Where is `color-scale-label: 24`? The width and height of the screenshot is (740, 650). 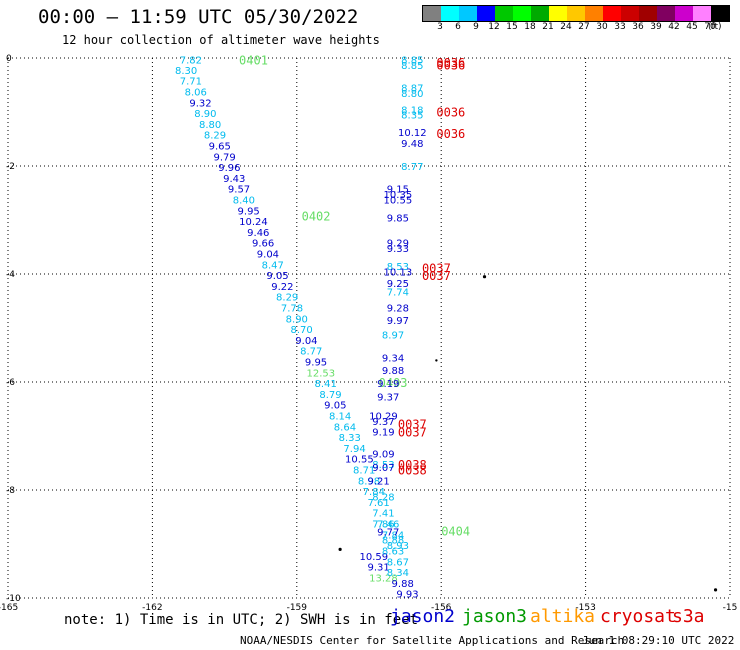 color-scale-label: 24 is located at coordinates (566, 27).